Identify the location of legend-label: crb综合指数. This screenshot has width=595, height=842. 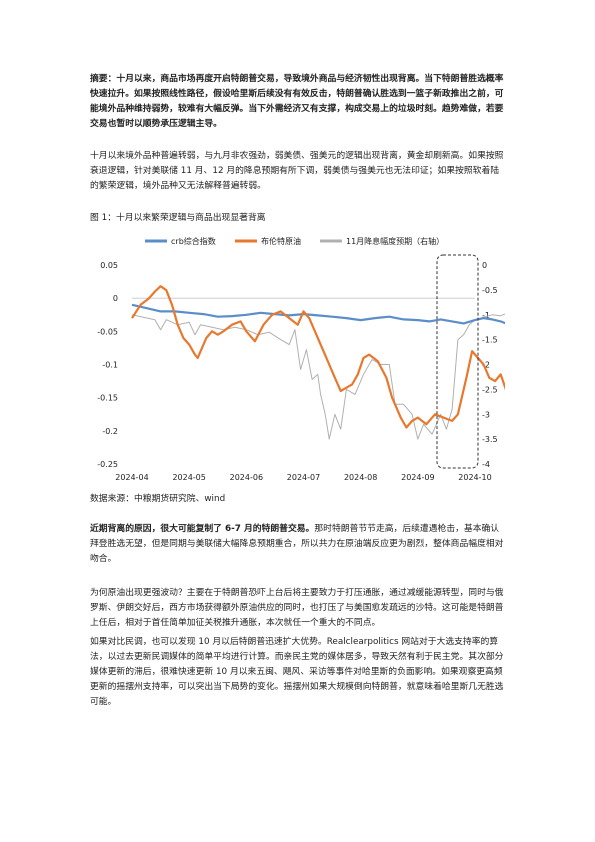
(193, 241).